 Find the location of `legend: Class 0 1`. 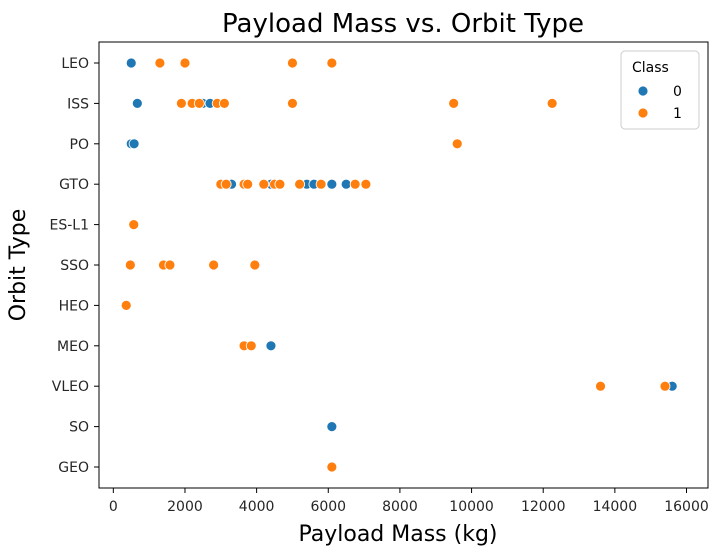

legend: Class 0 1 is located at coordinates (660, 90).